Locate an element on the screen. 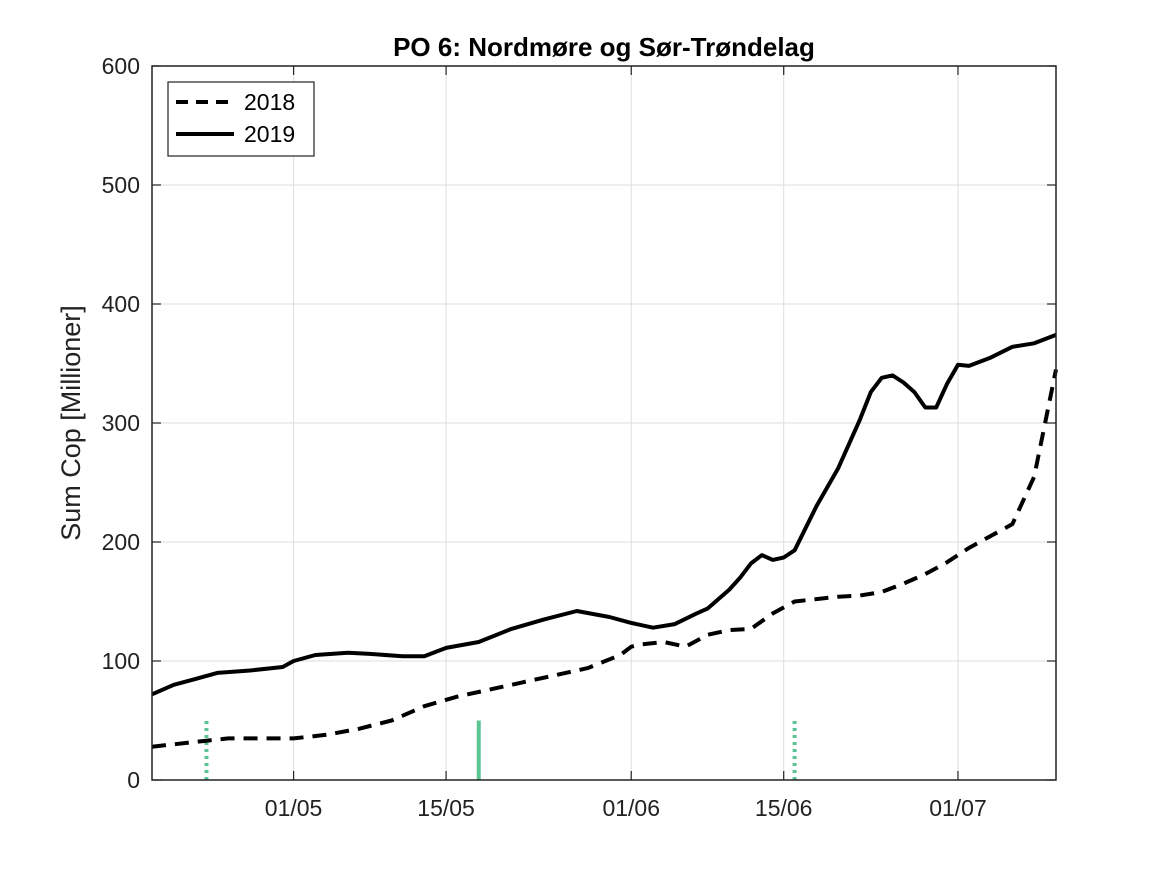  y-tick-label: 0 is located at coordinates (133, 780).